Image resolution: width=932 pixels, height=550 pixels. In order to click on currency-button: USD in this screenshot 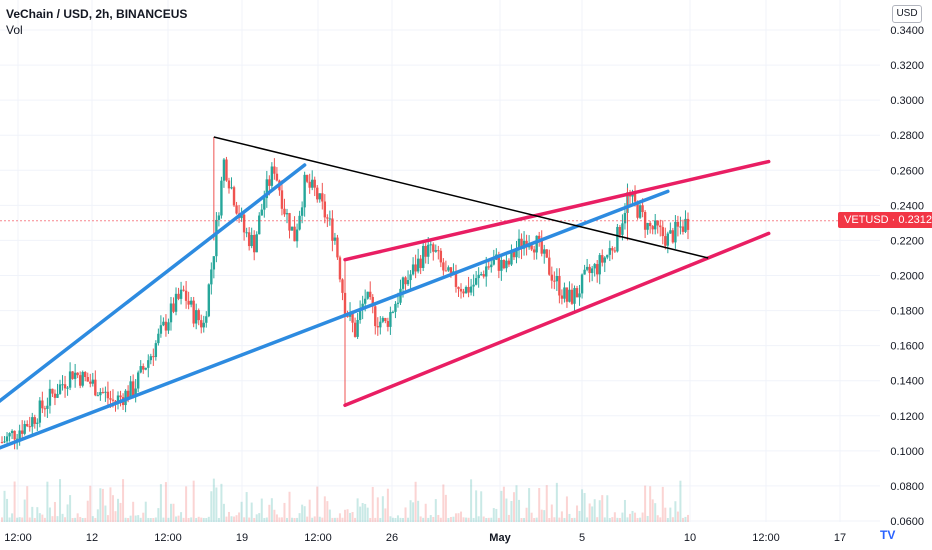, I will do `click(907, 14)`.